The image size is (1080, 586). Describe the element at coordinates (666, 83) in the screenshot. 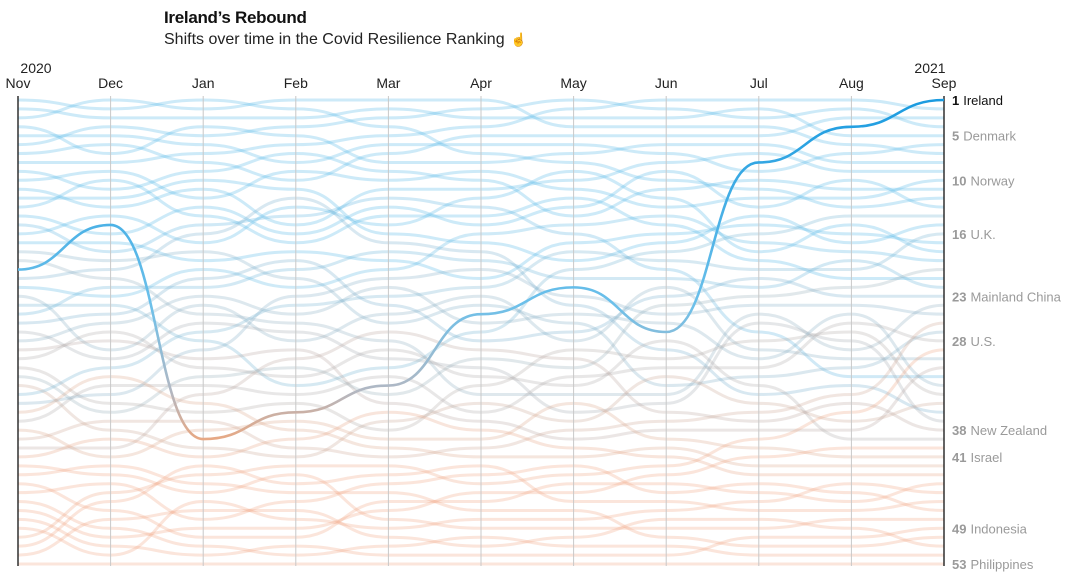

I see `month-label-jun: Jun` at that location.